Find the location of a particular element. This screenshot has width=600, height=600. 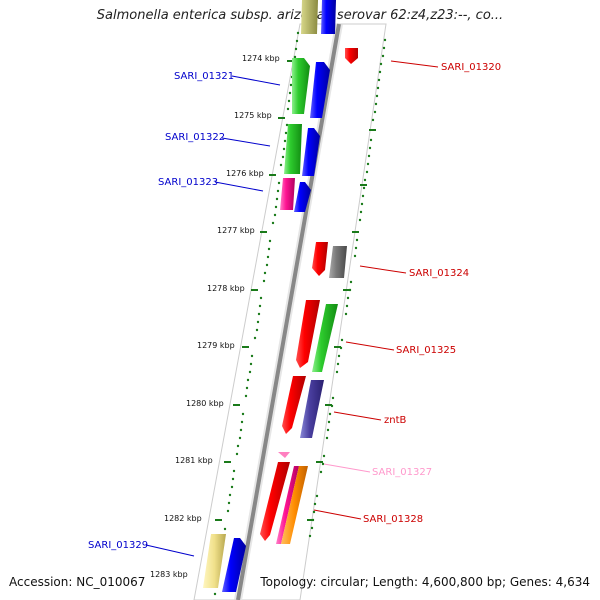

gene-sari-01328-red is located at coordinates (275, 501).